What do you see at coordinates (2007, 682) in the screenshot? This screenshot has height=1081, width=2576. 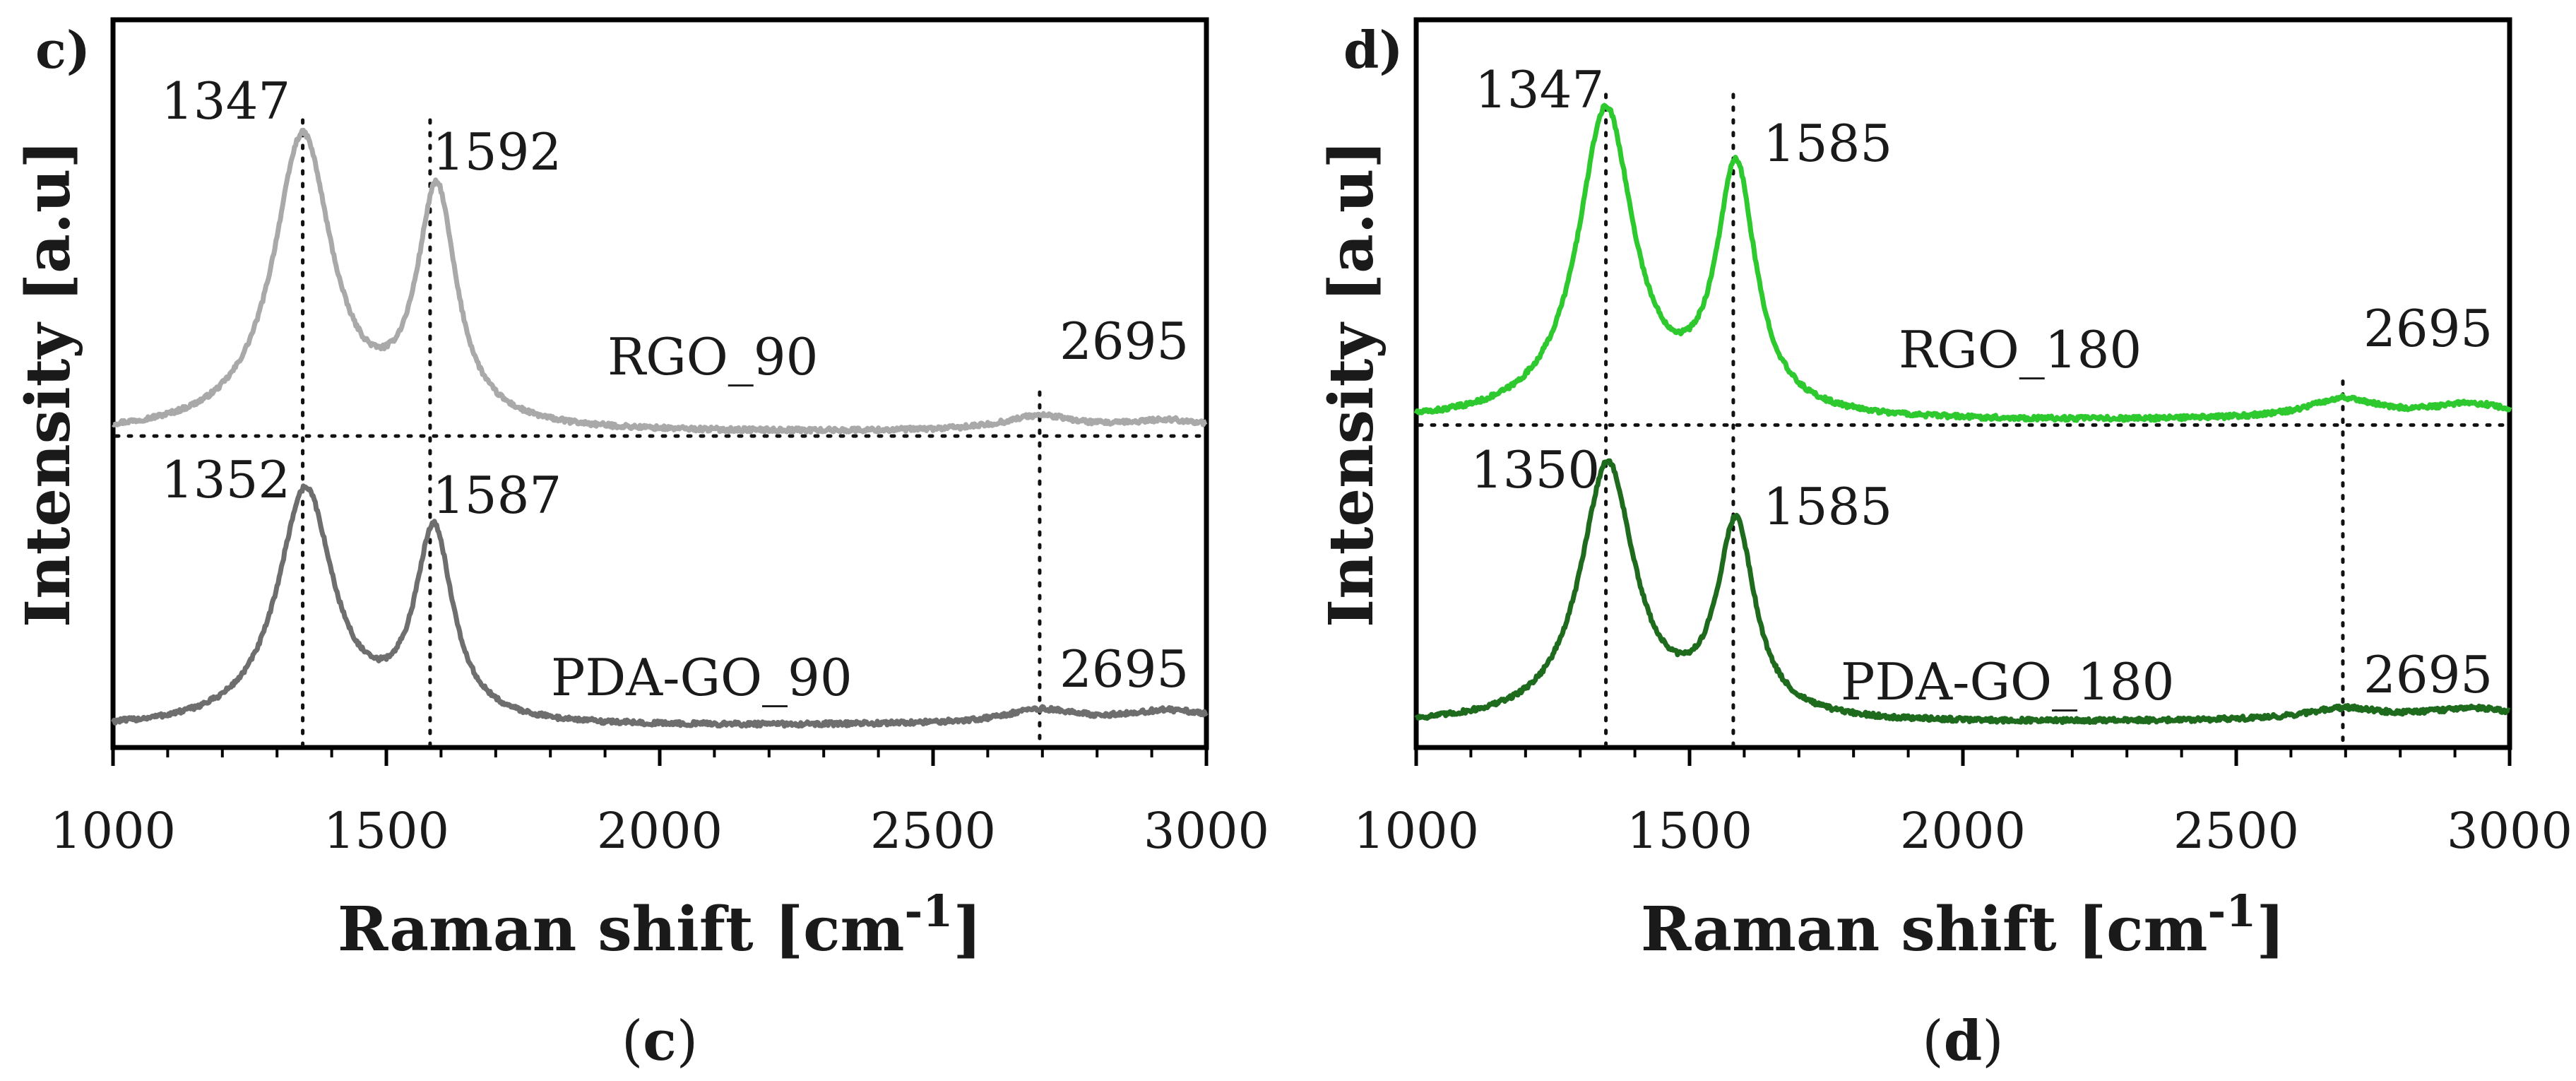 I see `series-label-bottom: PDA-GO_180` at bounding box center [2007, 682].